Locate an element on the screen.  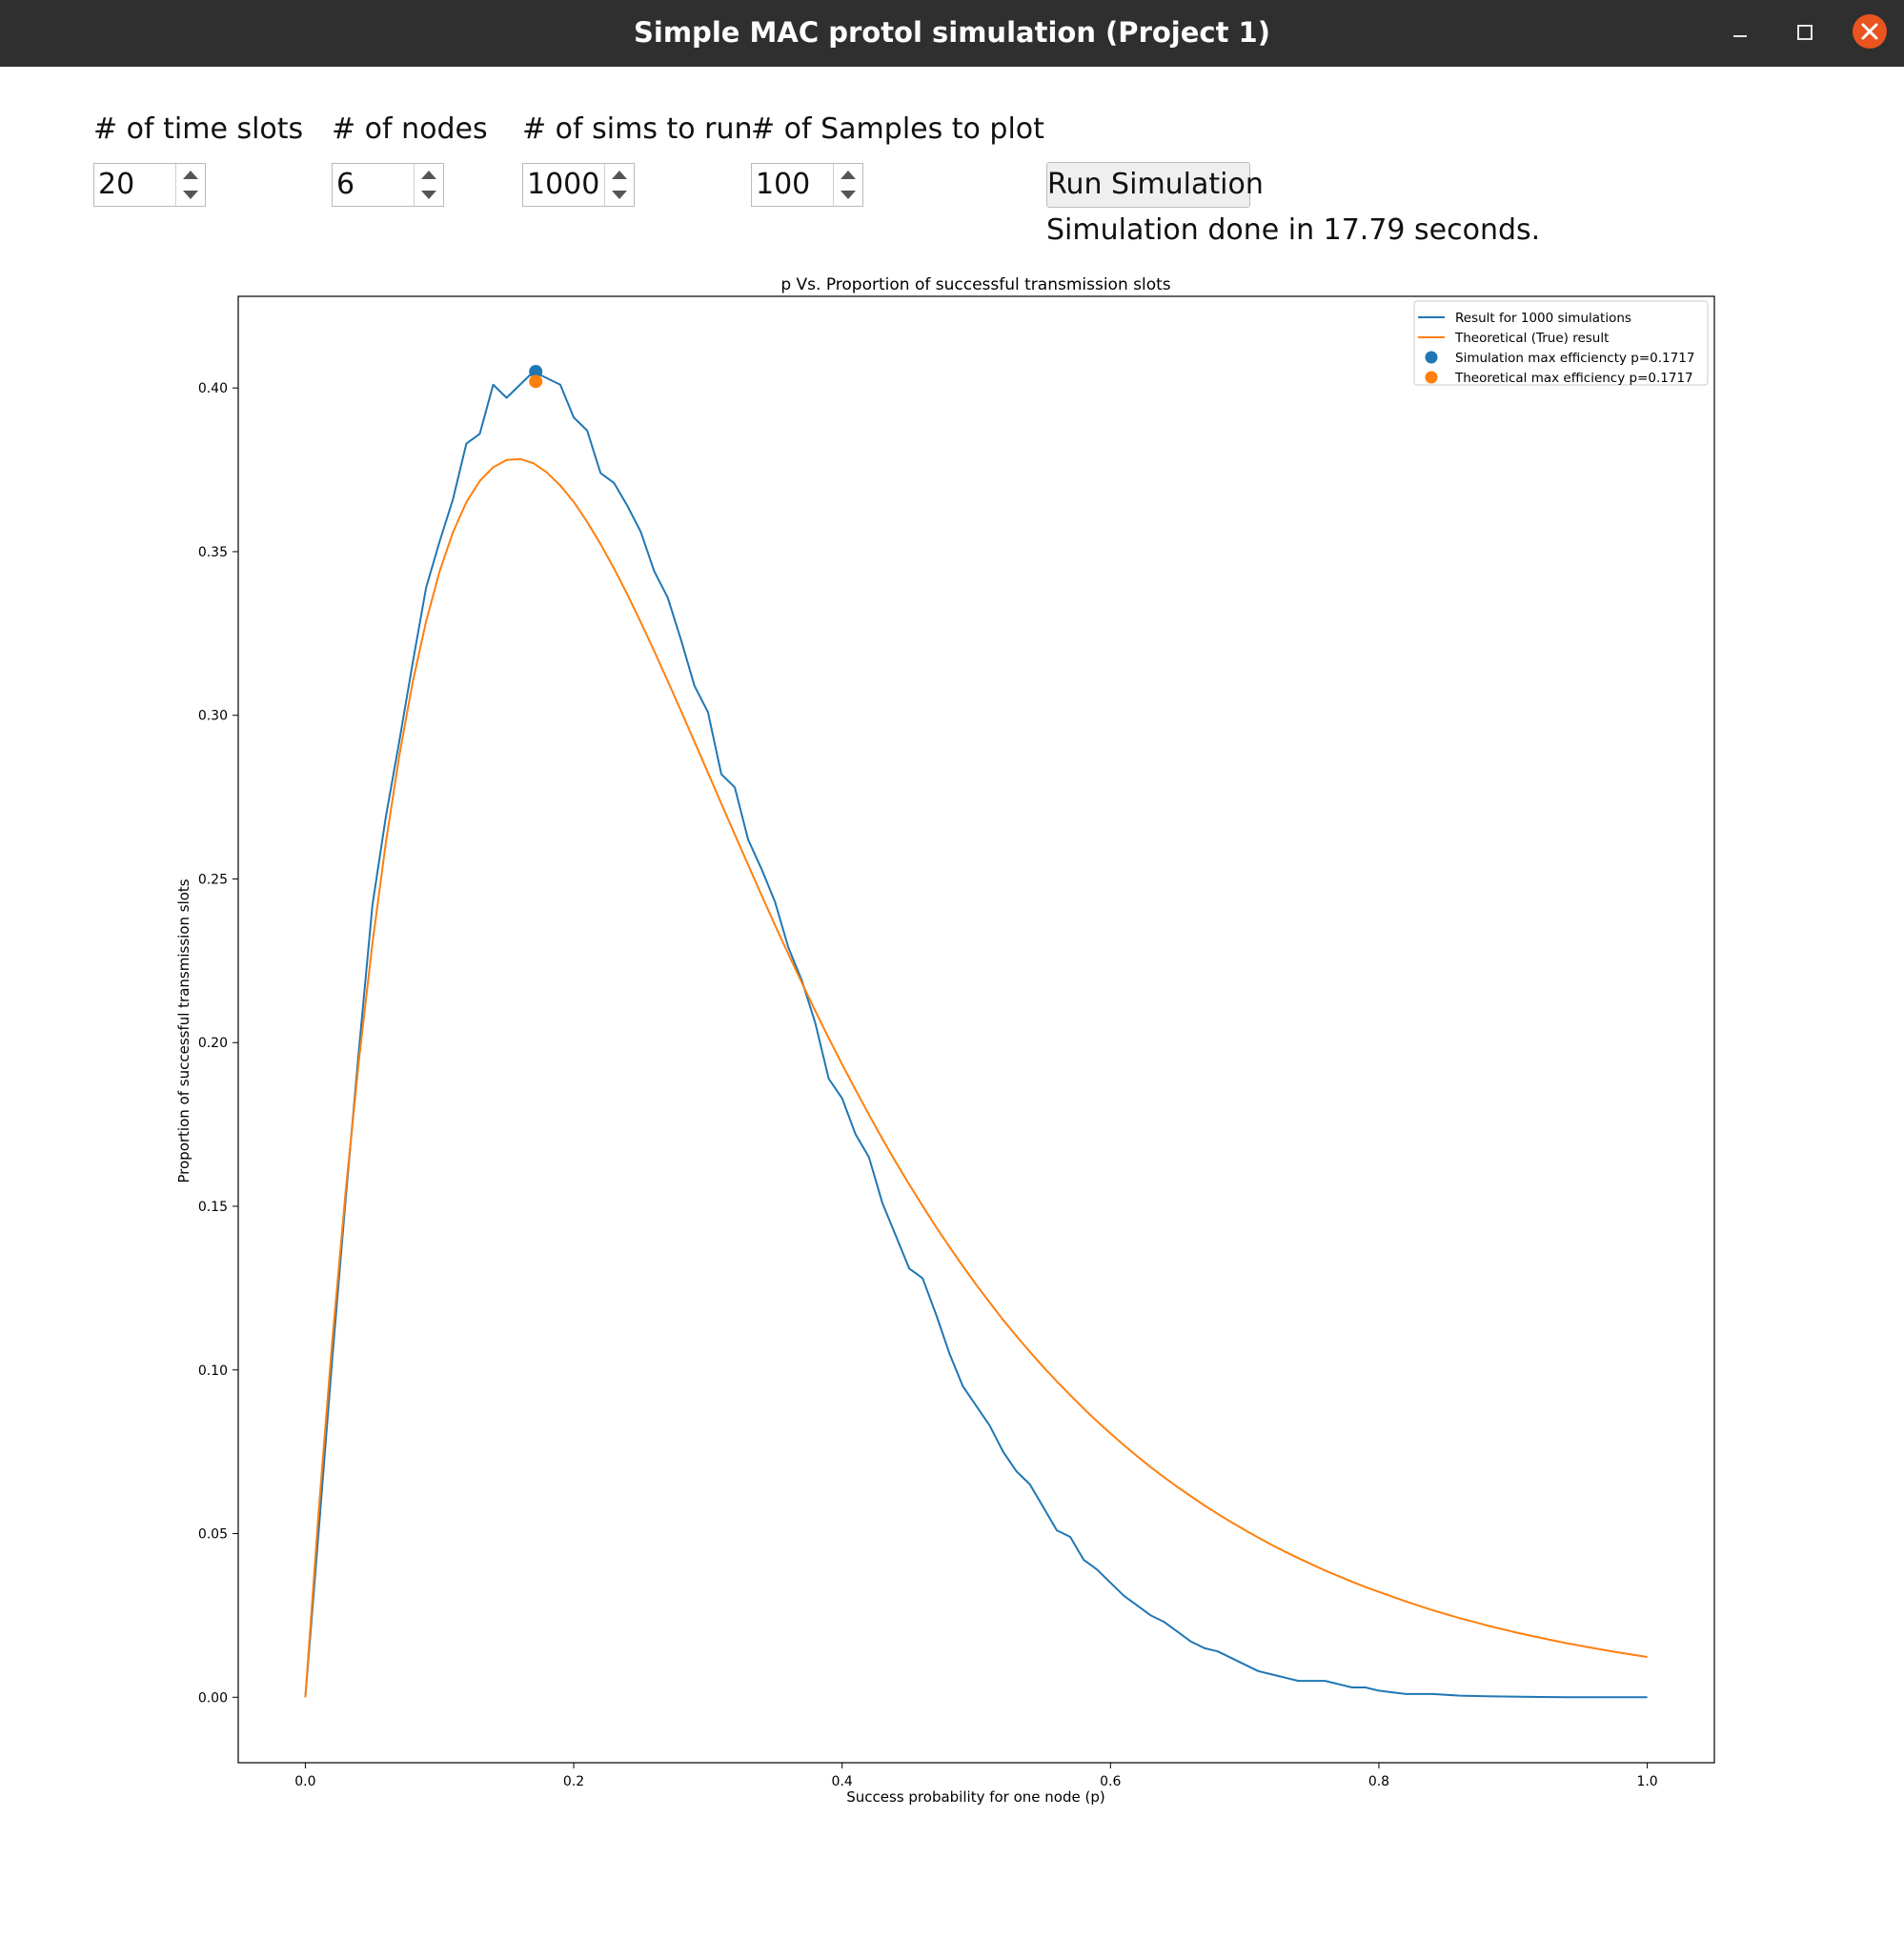
y-tick-label: 0.40 is located at coordinates (213, 388).